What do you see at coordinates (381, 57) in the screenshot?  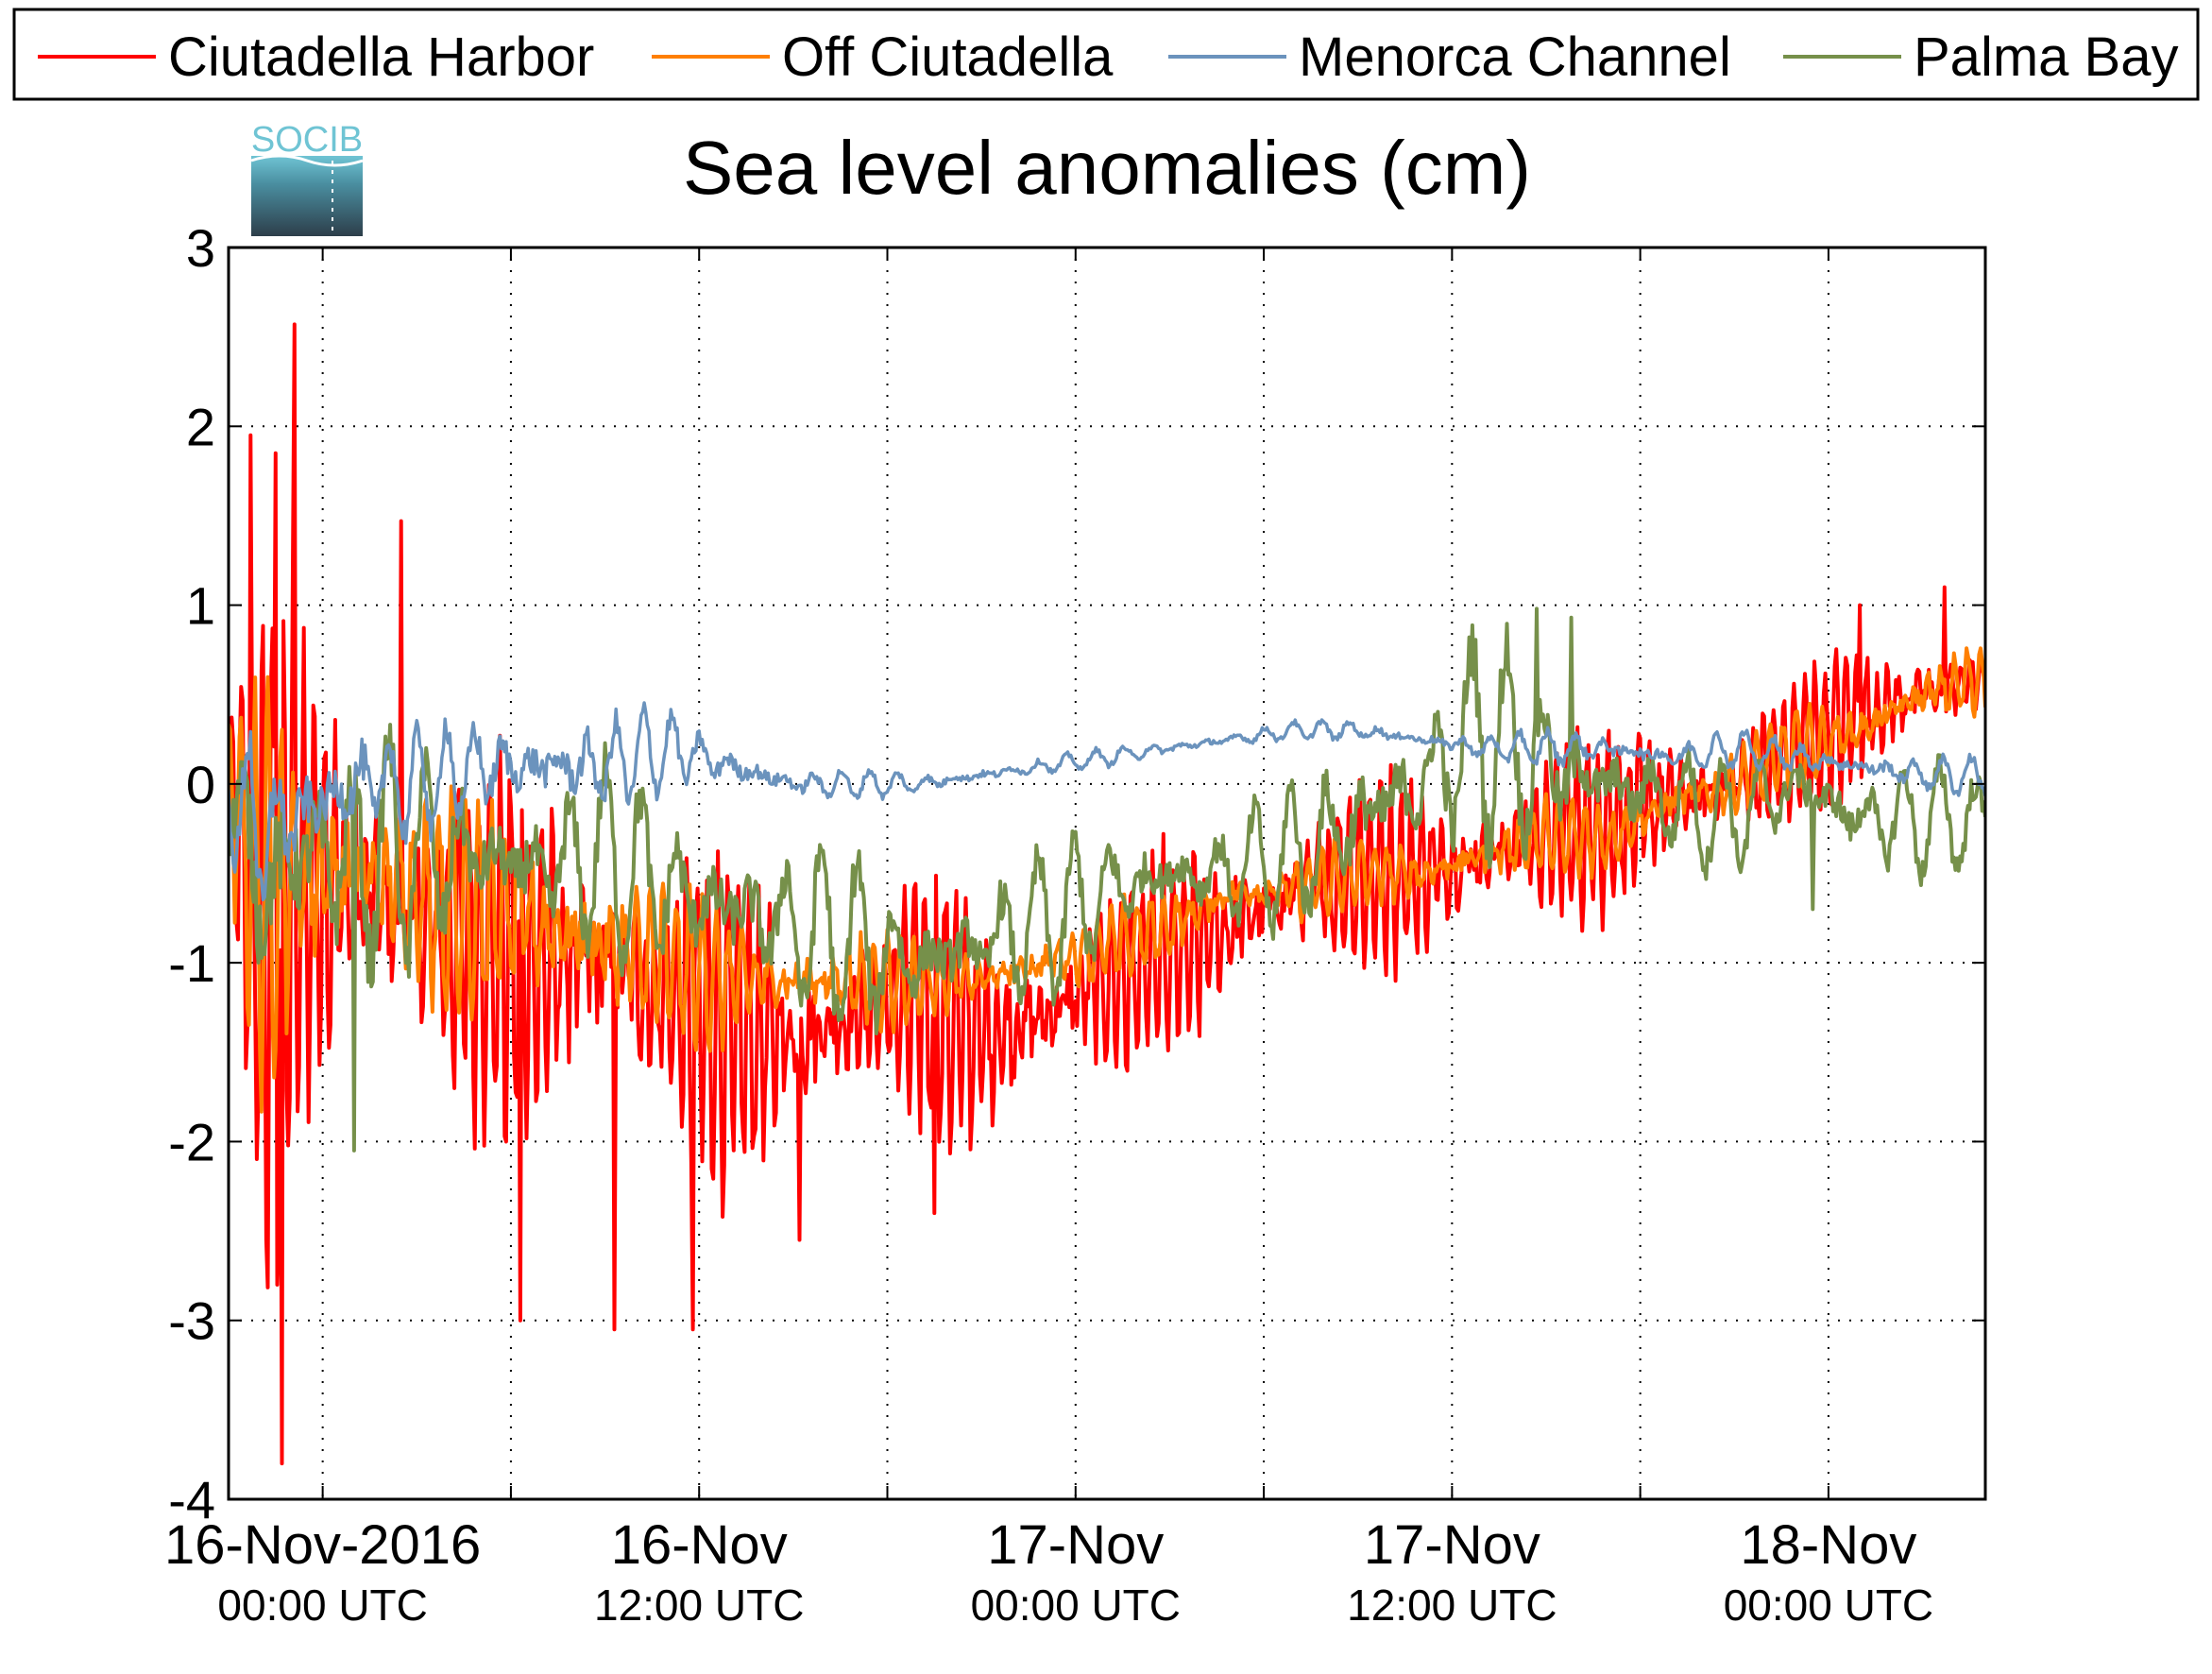 I see `legend-label-ciutadella-harbor: Ciutadella Harbor` at bounding box center [381, 57].